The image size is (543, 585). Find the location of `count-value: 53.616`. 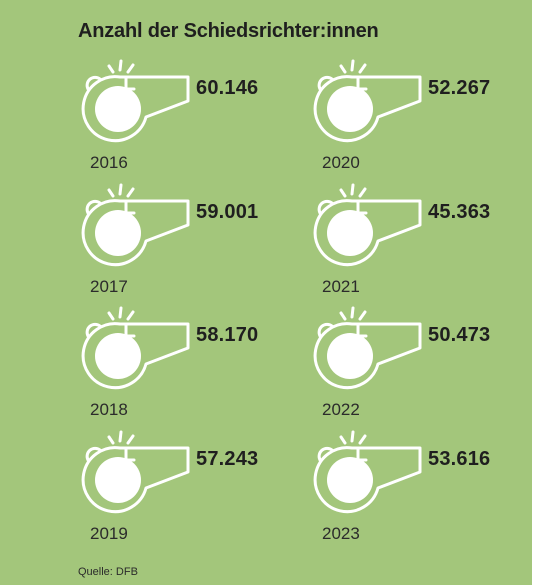

count-value: 53.616 is located at coordinates (459, 459).